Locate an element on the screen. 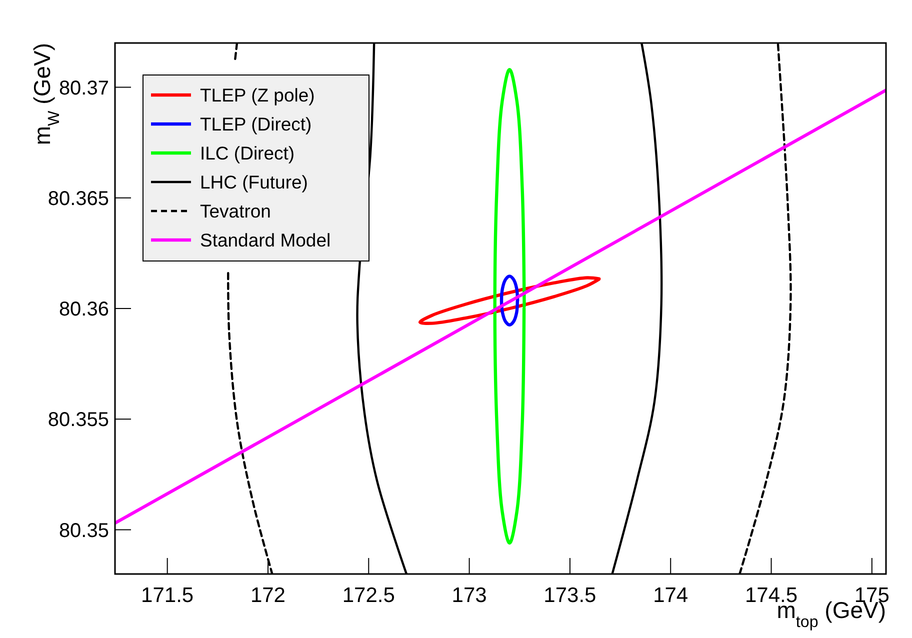 This screenshot has height=638, width=912. x-tick-label: 172 is located at coordinates (268, 595).